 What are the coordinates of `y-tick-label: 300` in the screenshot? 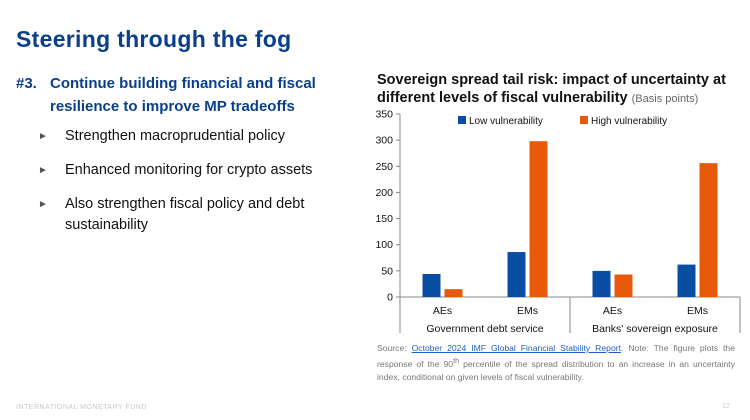 It's located at (384, 141).